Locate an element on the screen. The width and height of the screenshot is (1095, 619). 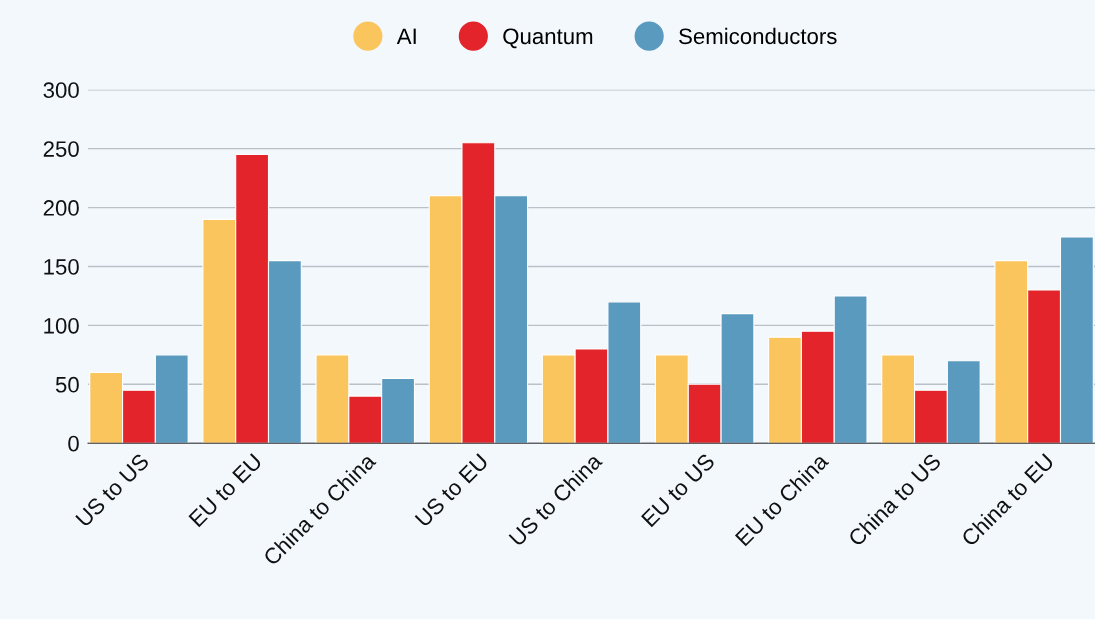
x-tick-label: EU to EU is located at coordinates (225, 490).